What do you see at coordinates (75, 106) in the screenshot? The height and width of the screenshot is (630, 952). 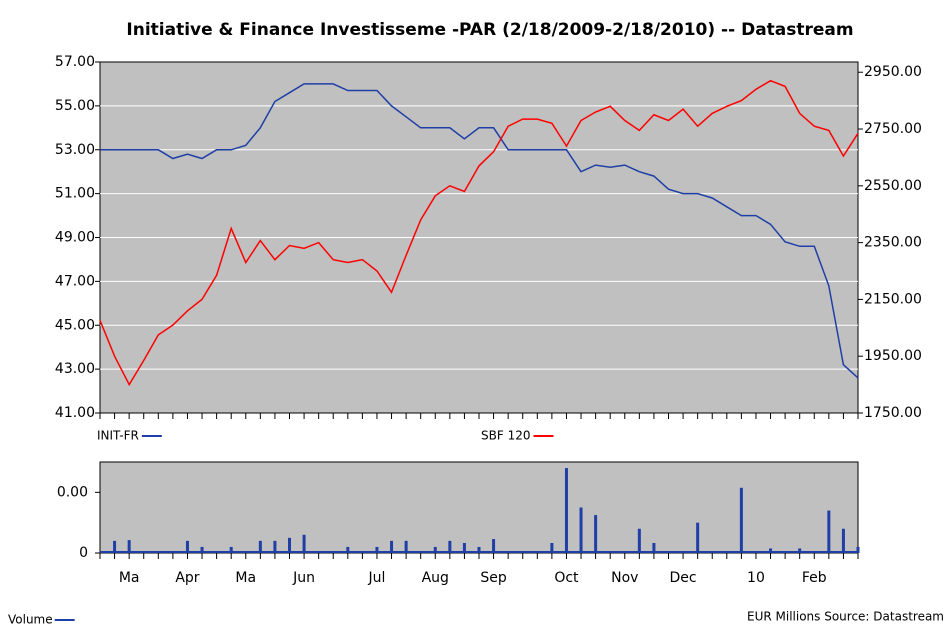 I see `y-tick-label: 55.00` at bounding box center [75, 106].